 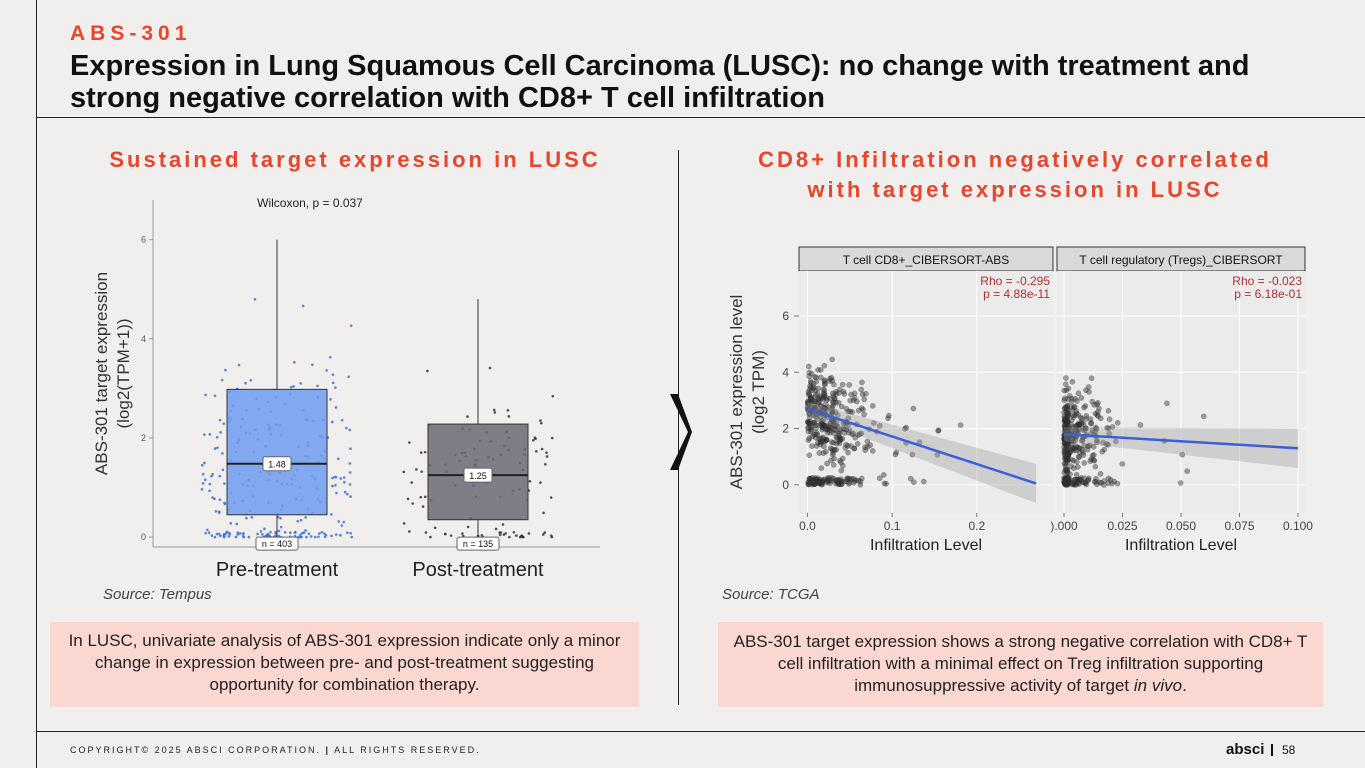 What do you see at coordinates (1272, 750) in the screenshot?
I see `brand-separator` at bounding box center [1272, 750].